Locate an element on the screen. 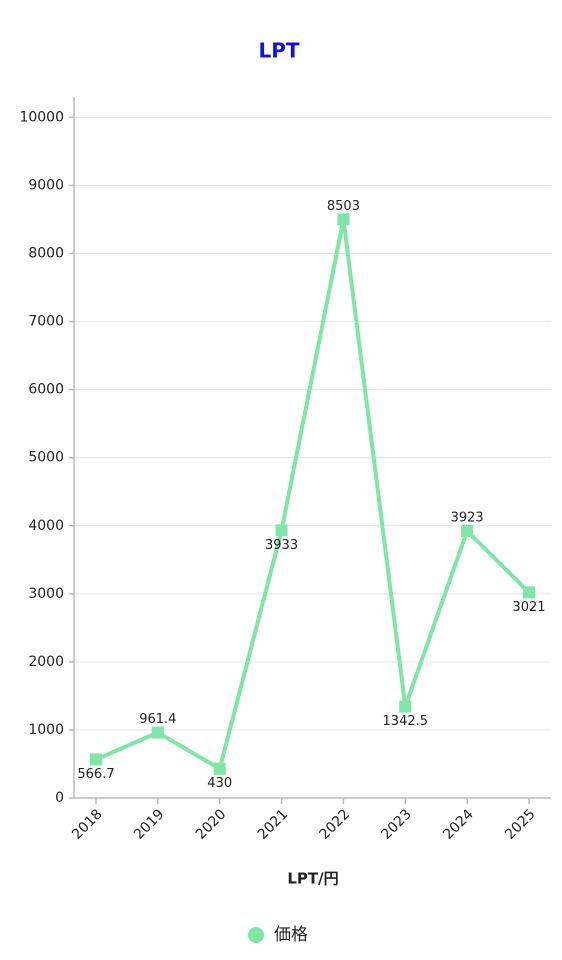 The width and height of the screenshot is (562, 960). y-tick-label: 1000 is located at coordinates (46, 730).